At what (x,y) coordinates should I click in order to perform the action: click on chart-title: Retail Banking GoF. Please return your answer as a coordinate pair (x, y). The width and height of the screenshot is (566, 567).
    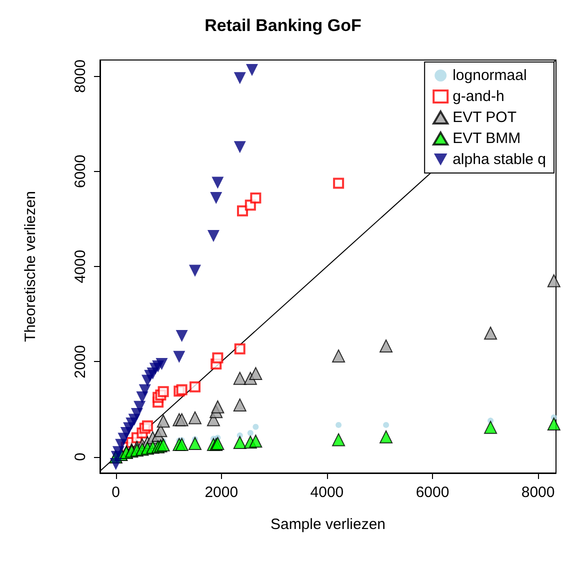
    Looking at the image, I should click on (283, 25).